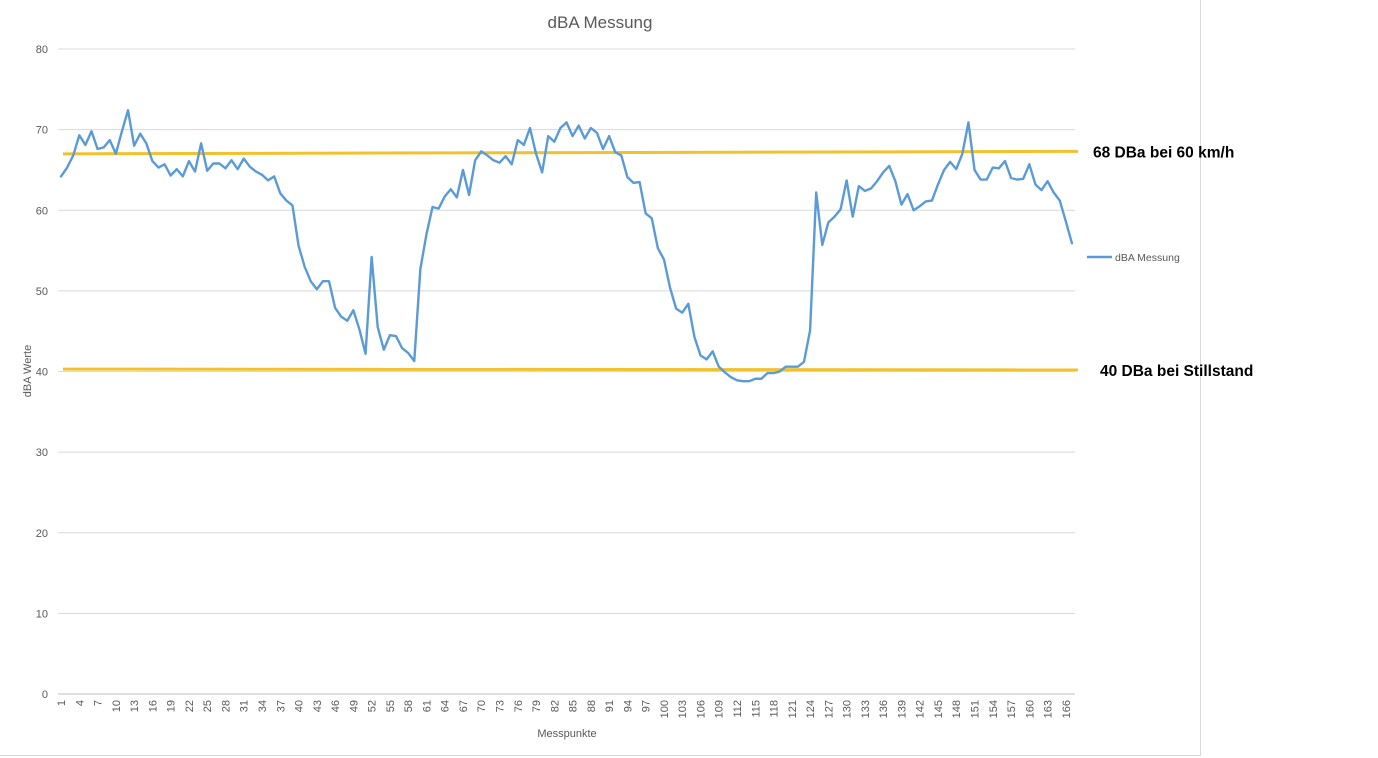 The height and width of the screenshot is (758, 1378). What do you see at coordinates (976, 709) in the screenshot?
I see `x-tick-label: 151` at bounding box center [976, 709].